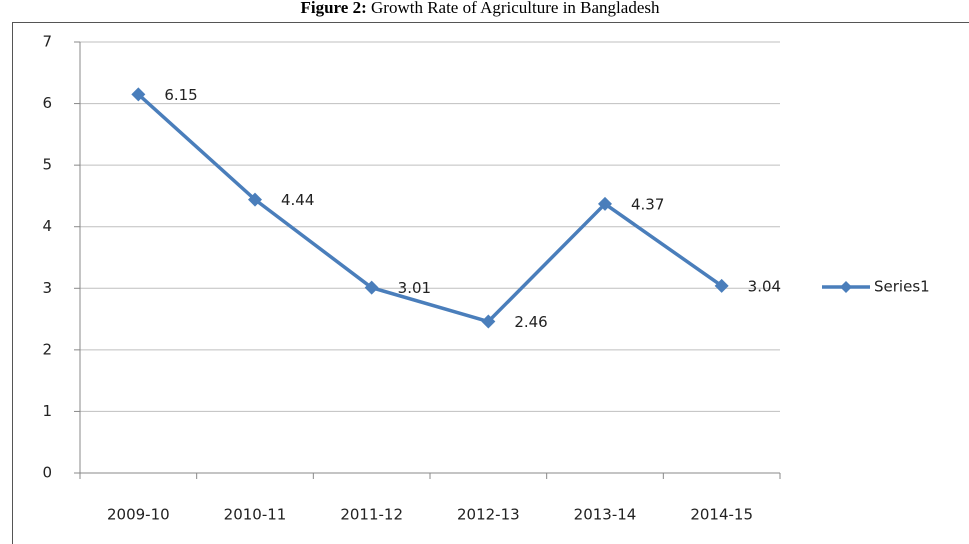  I want to click on y-tick-label: 4, so click(47, 226).